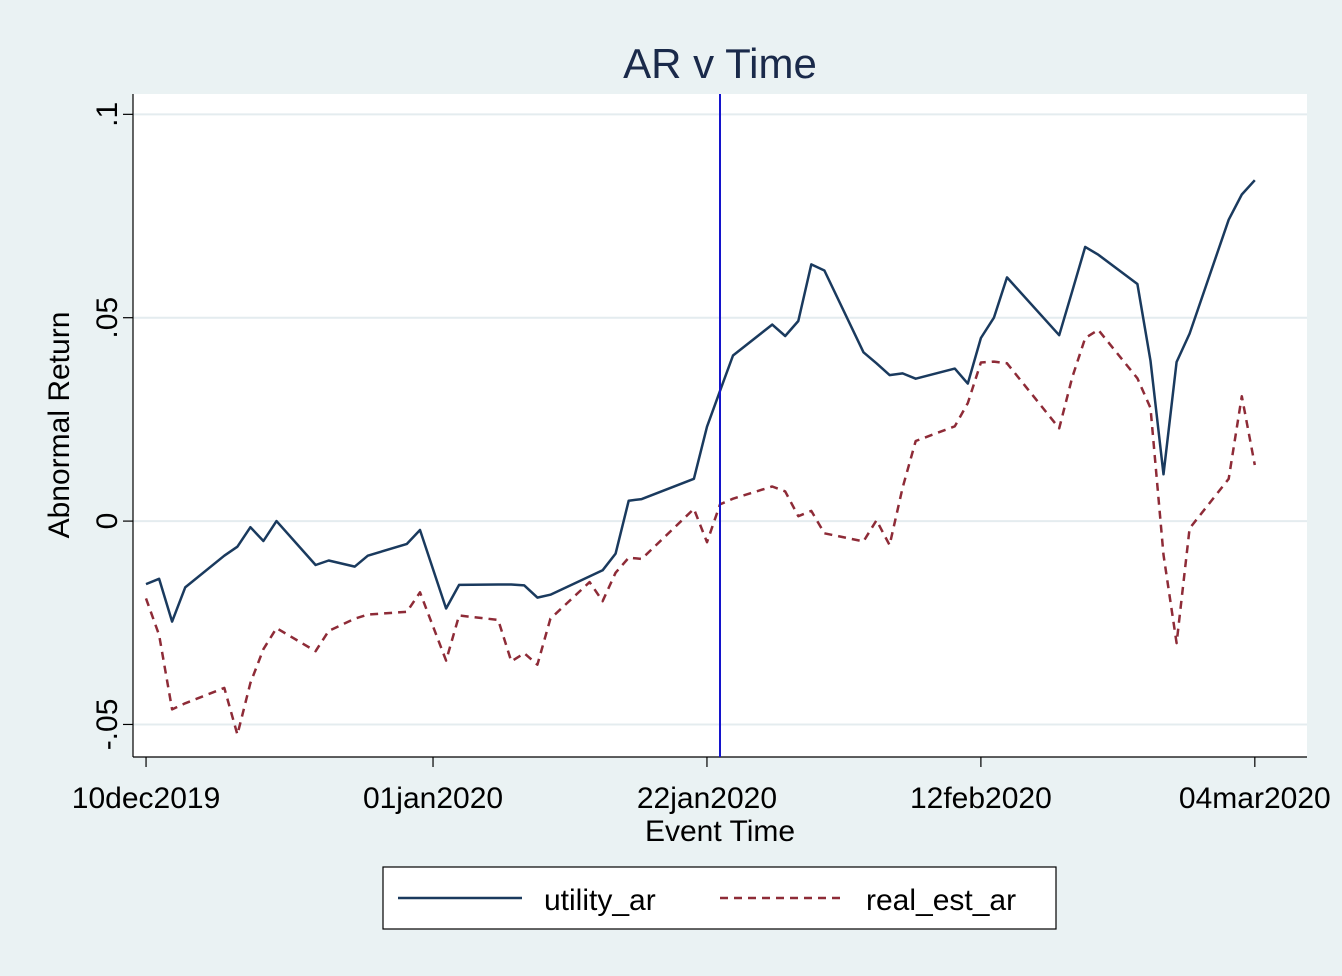 The height and width of the screenshot is (976, 1342). Describe the element at coordinates (719, 898) in the screenshot. I see `legend: utility_ar real_est_ar` at that location.